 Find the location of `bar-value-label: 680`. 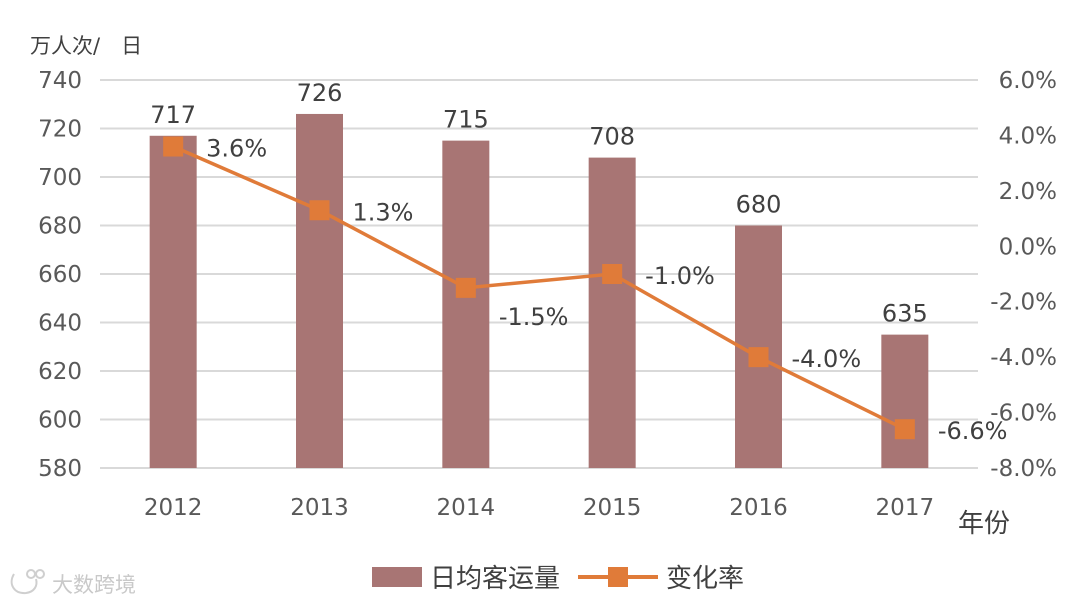

bar-value-label: 680 is located at coordinates (759, 205).